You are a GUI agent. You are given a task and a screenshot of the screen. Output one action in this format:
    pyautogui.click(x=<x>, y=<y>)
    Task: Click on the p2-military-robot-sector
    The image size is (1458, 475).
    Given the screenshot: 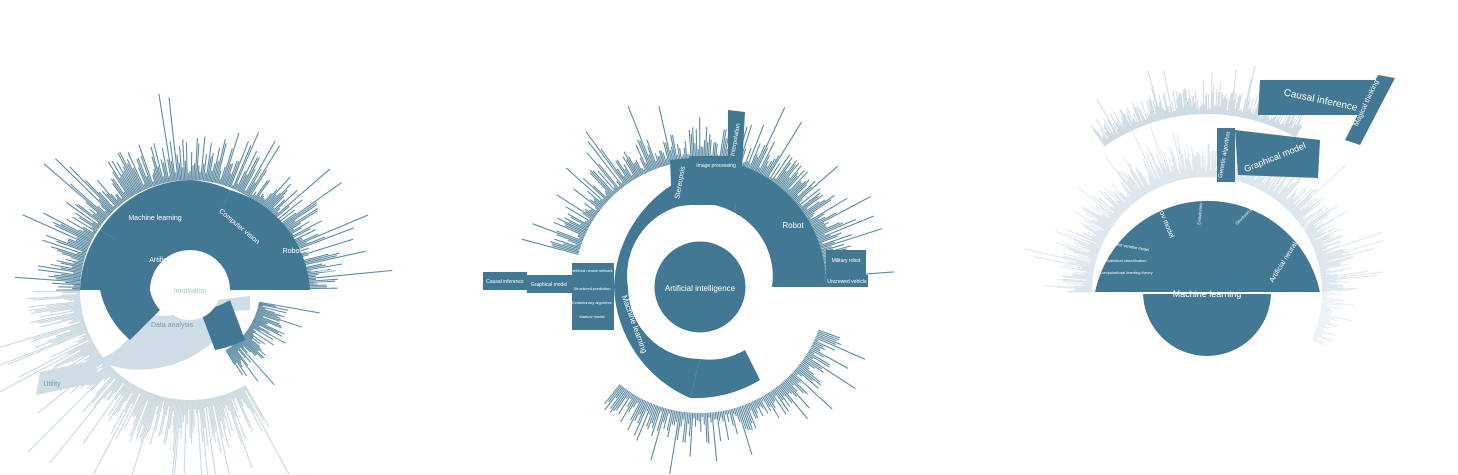 What is the action you would take?
    pyautogui.click(x=846, y=262)
    